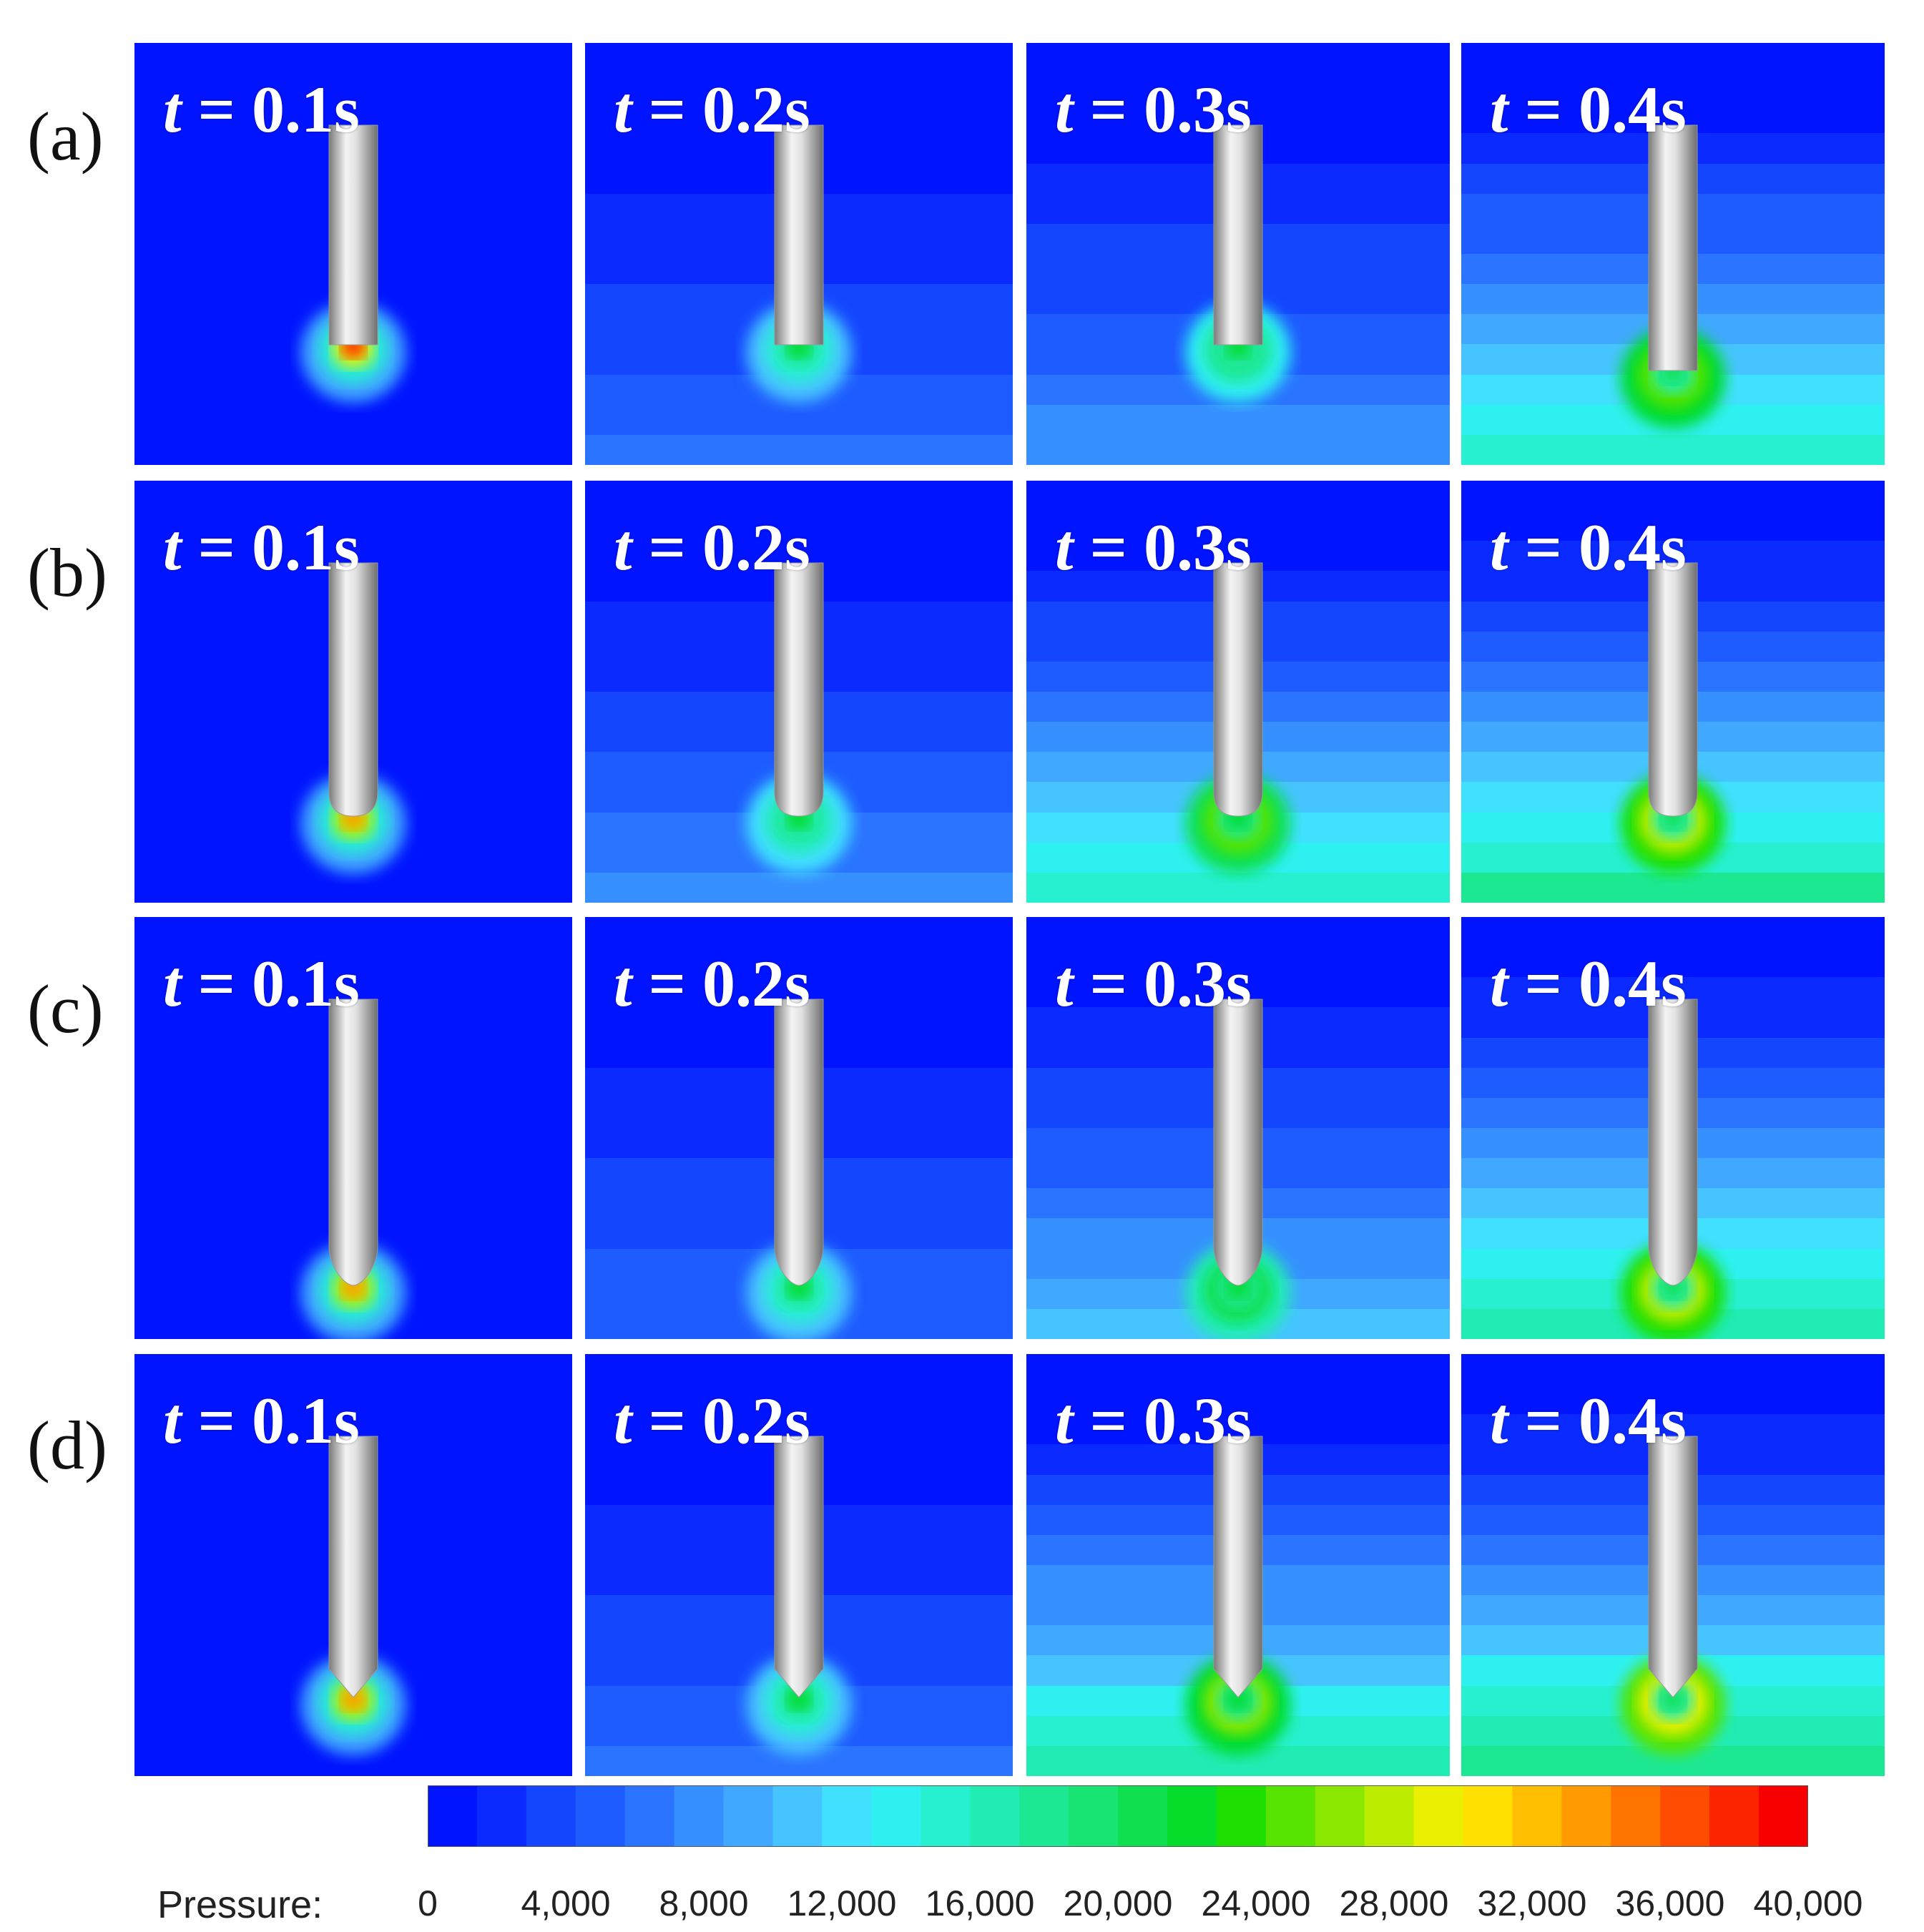 This screenshot has height=1932, width=1924. I want to click on time-label: t = 0.2s, so click(712, 109).